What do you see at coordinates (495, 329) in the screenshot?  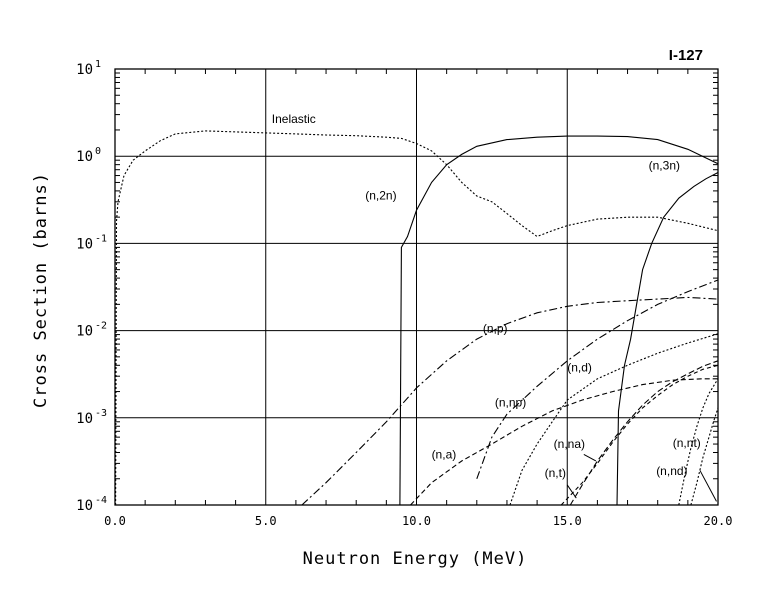 I see `series-label: (n,p)` at bounding box center [495, 329].